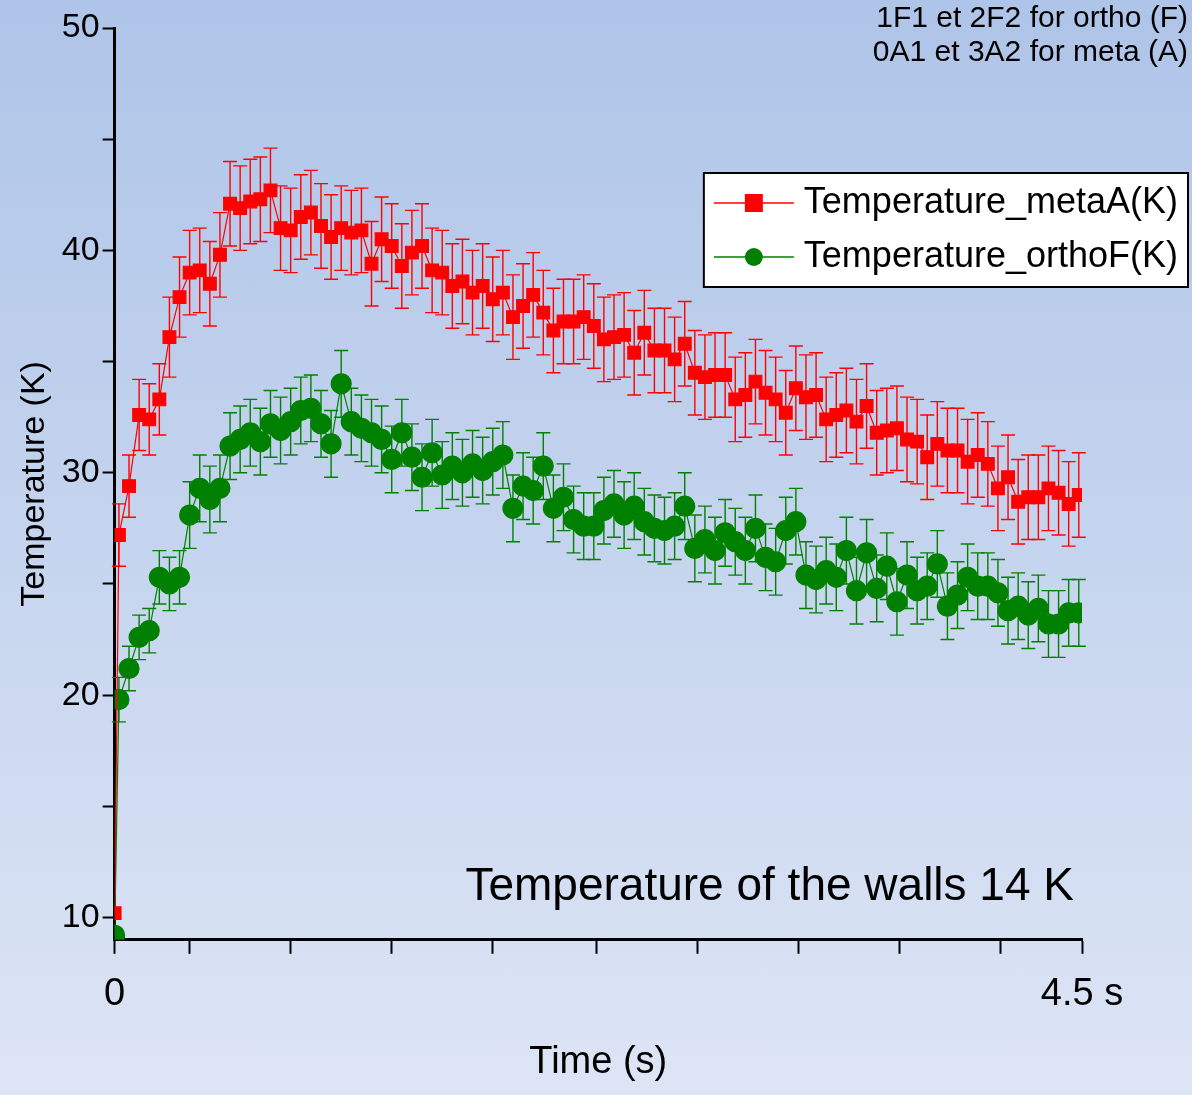 The width and height of the screenshot is (1192, 1095). I want to click on y-axis-title: Temperature (K), so click(31, 484).